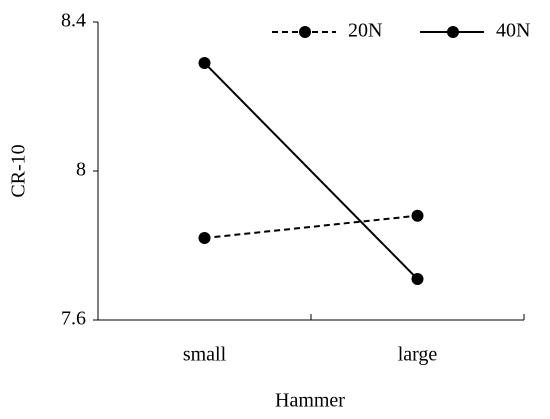 This screenshot has width=550, height=419. I want to click on y-tick-label: 8, so click(81, 170).